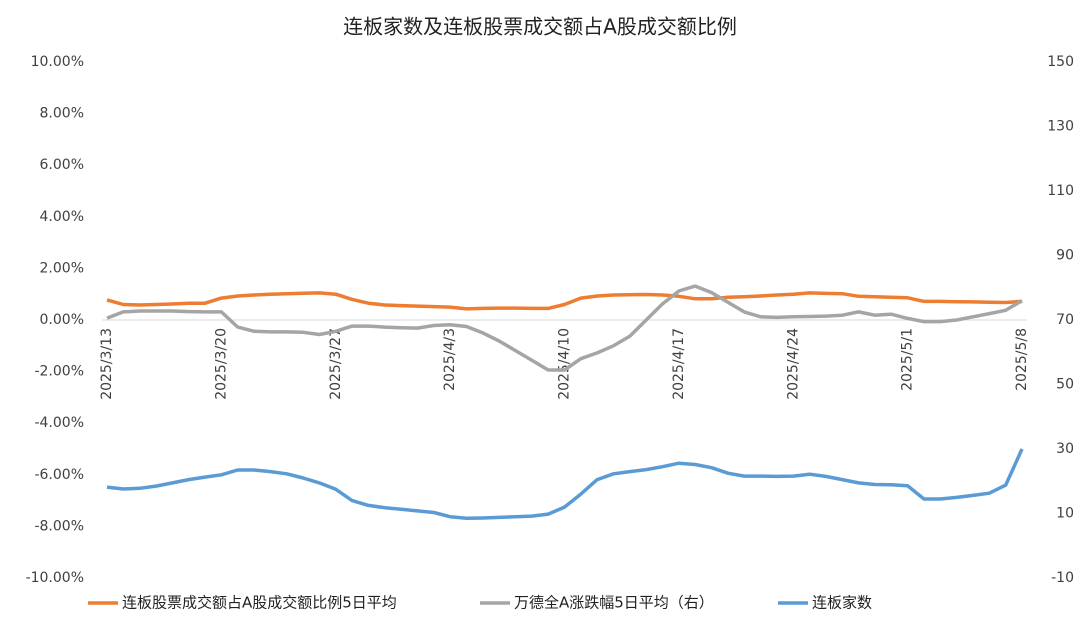 This screenshot has width=1080, height=635. What do you see at coordinates (1060, 127) in the screenshot?
I see `y2-tick-label: 130` at bounding box center [1060, 127].